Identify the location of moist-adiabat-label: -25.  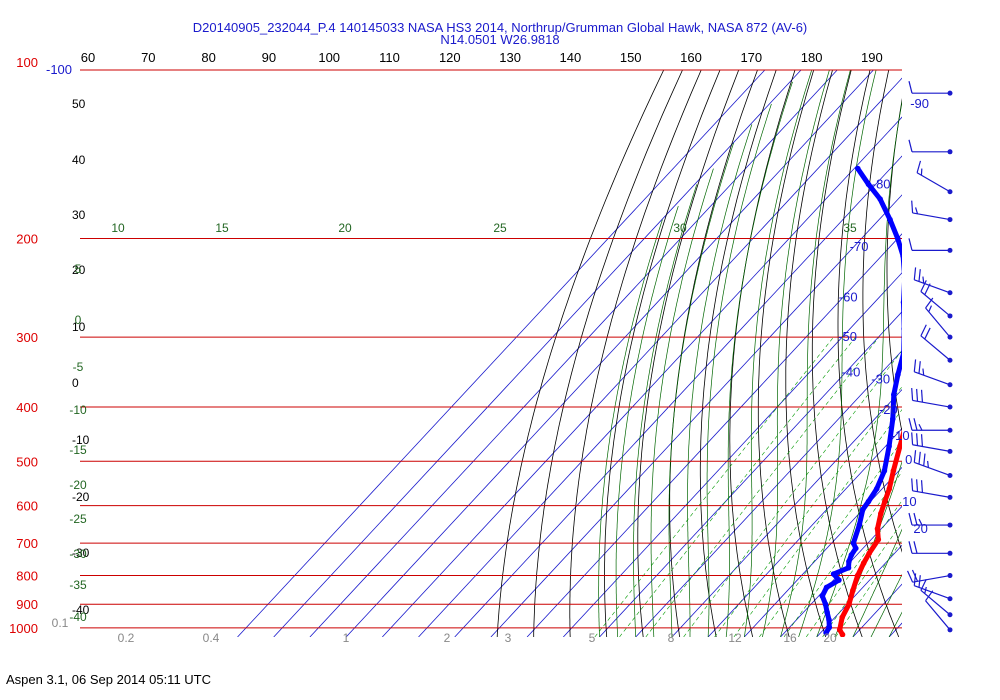
(78, 519).